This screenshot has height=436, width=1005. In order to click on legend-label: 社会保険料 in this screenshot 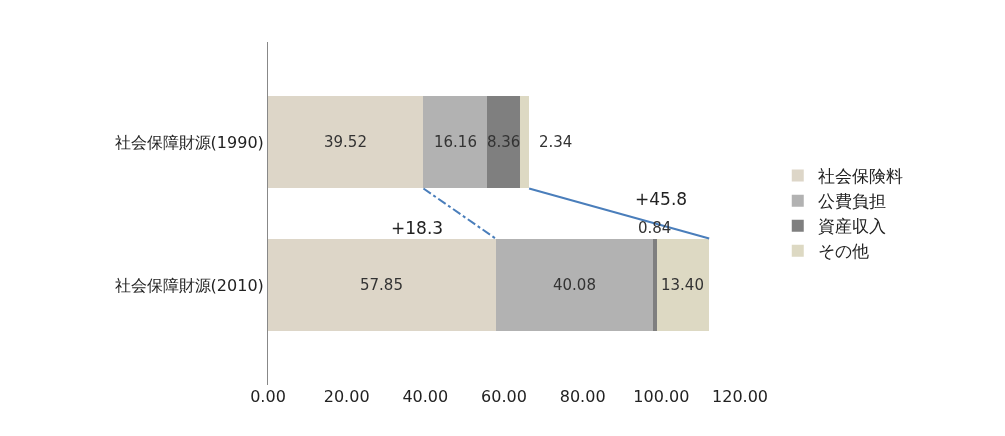, I will do `click(860, 176)`.